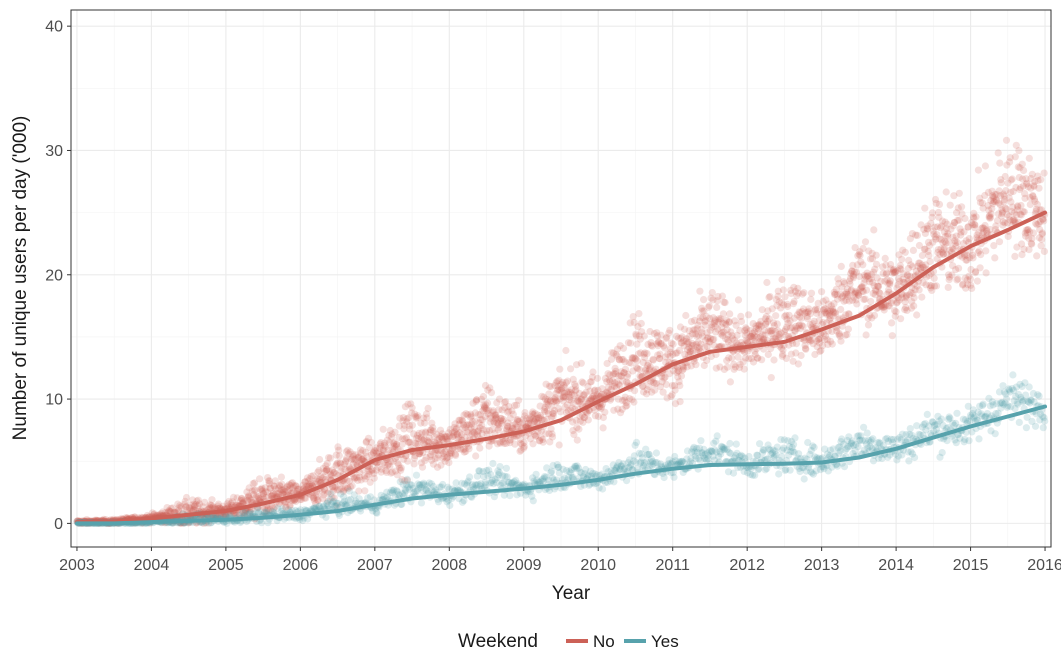 Image resolution: width=1061 pixels, height=651 pixels. Describe the element at coordinates (301, 565) in the screenshot. I see `x-tick-label: 2006` at that location.